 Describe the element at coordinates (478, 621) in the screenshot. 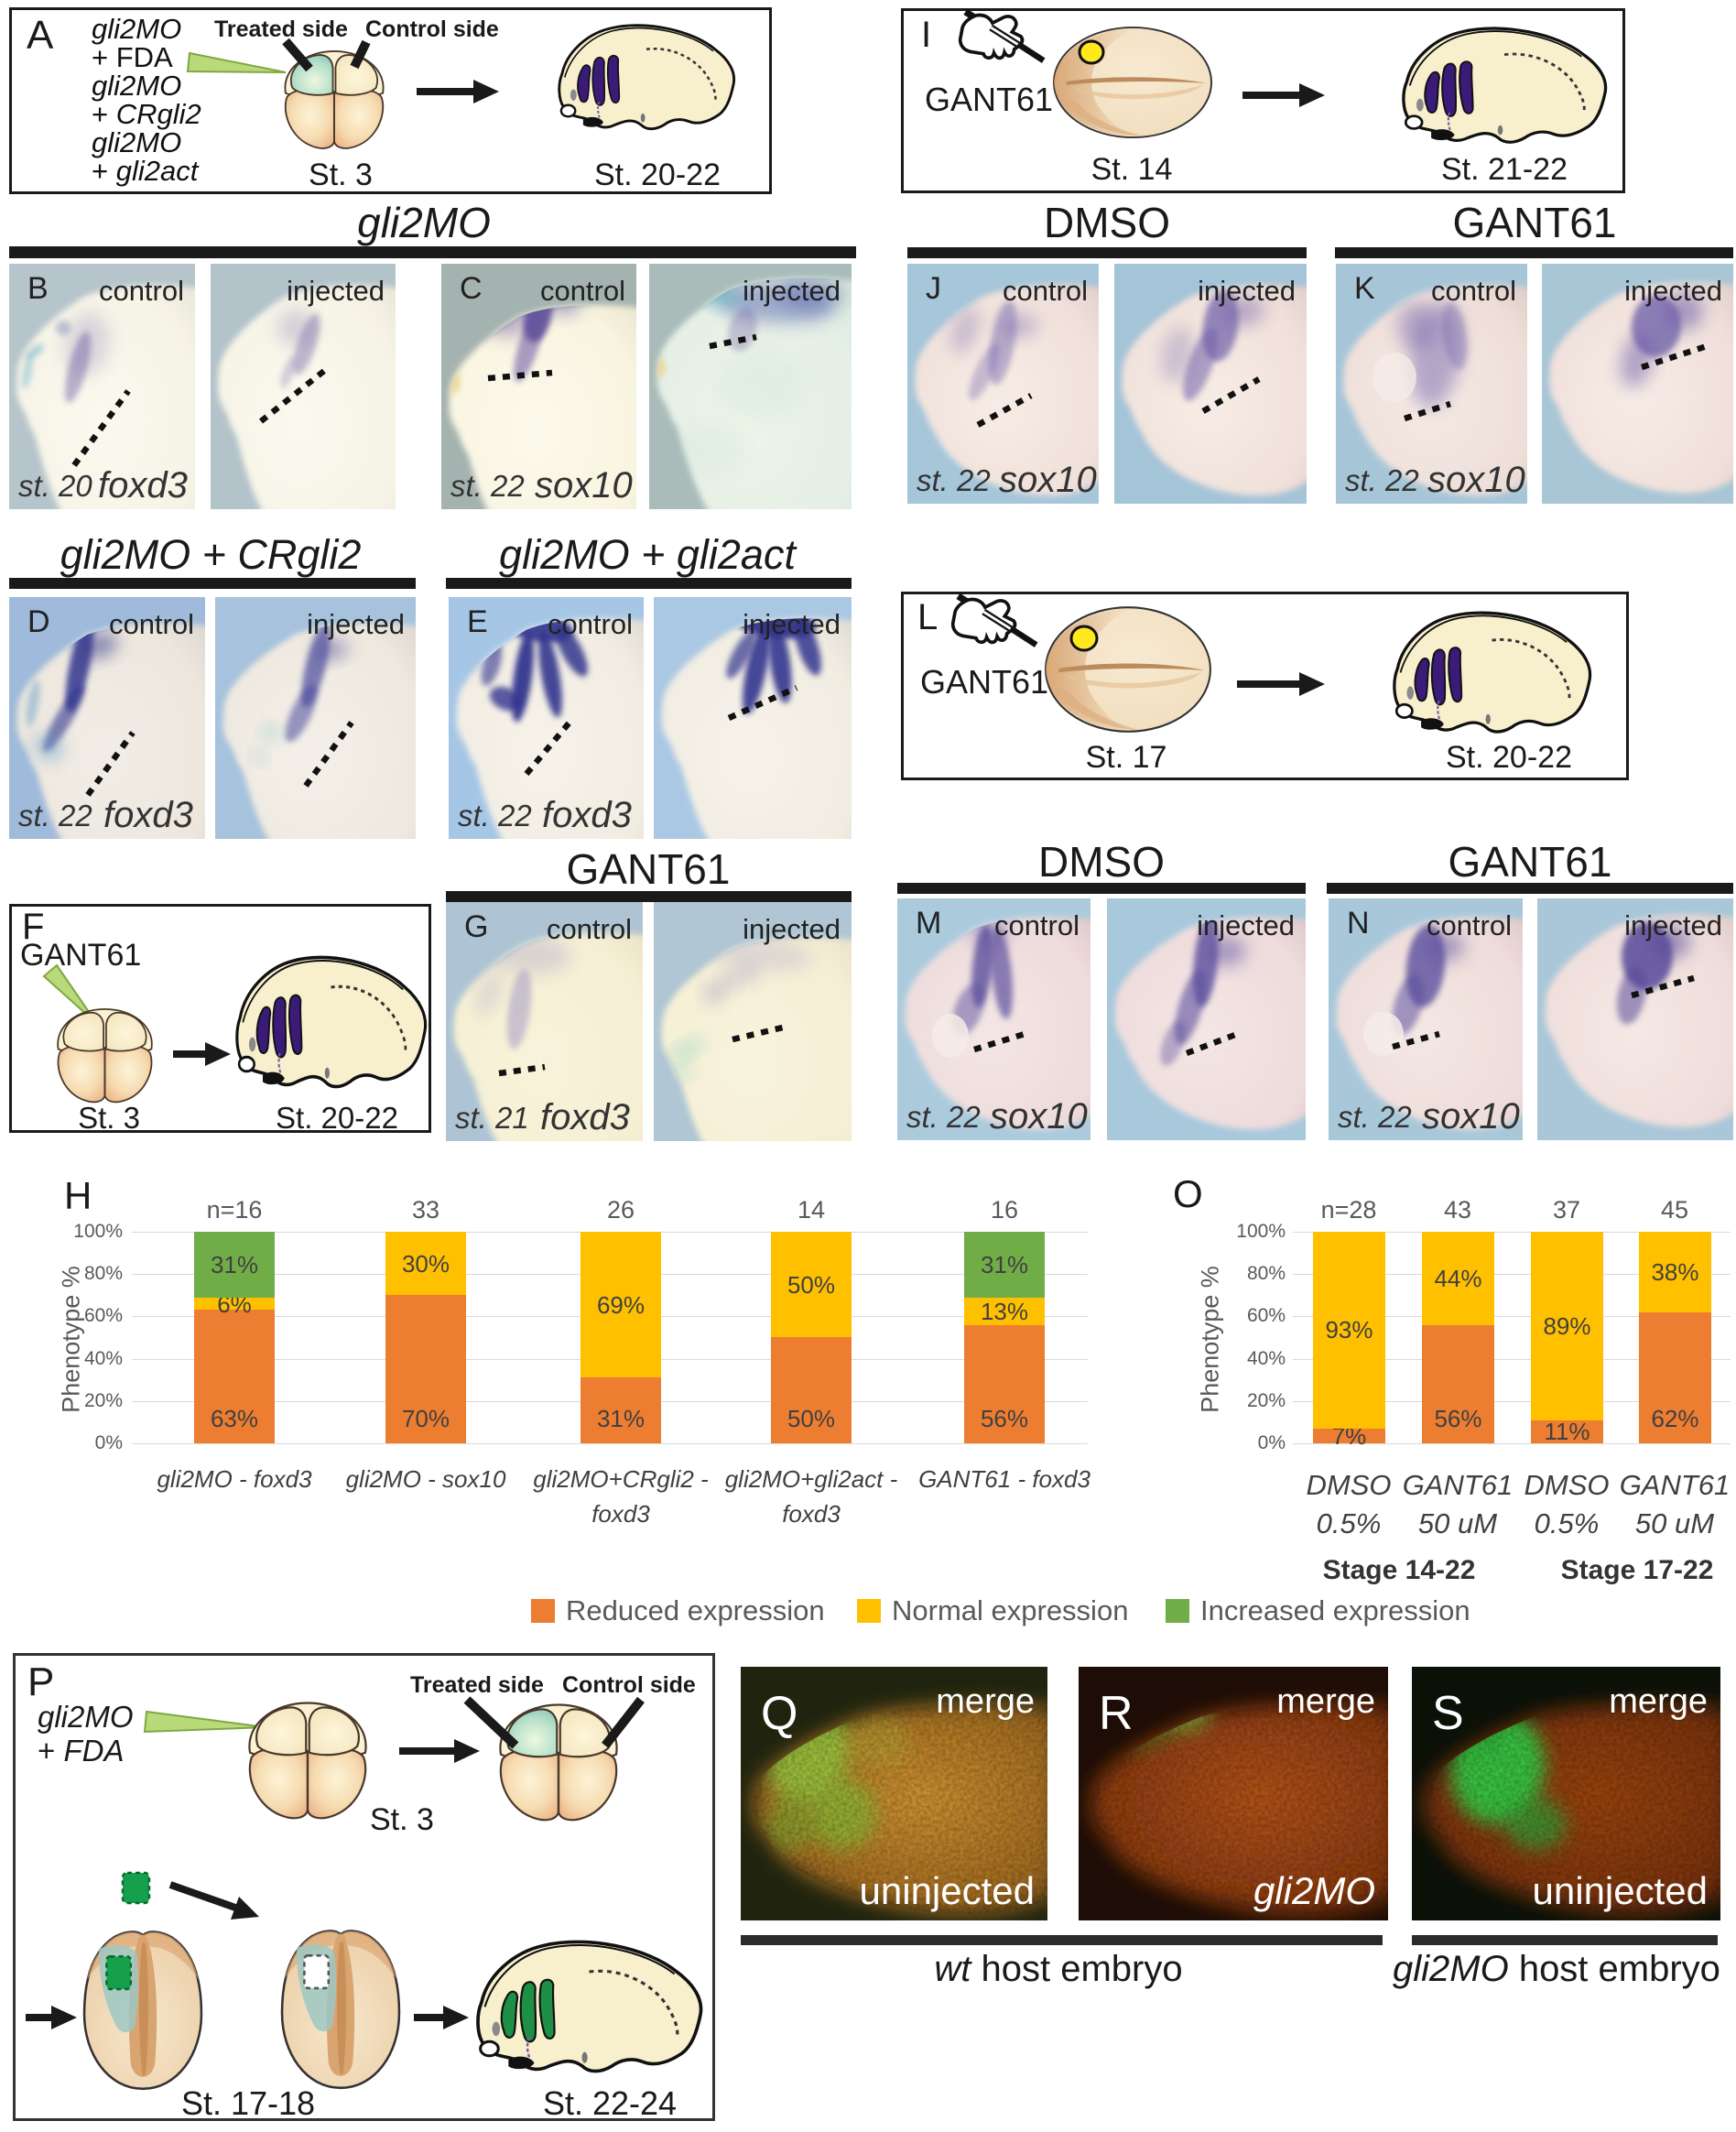

I see `svg-text: E` at that location.